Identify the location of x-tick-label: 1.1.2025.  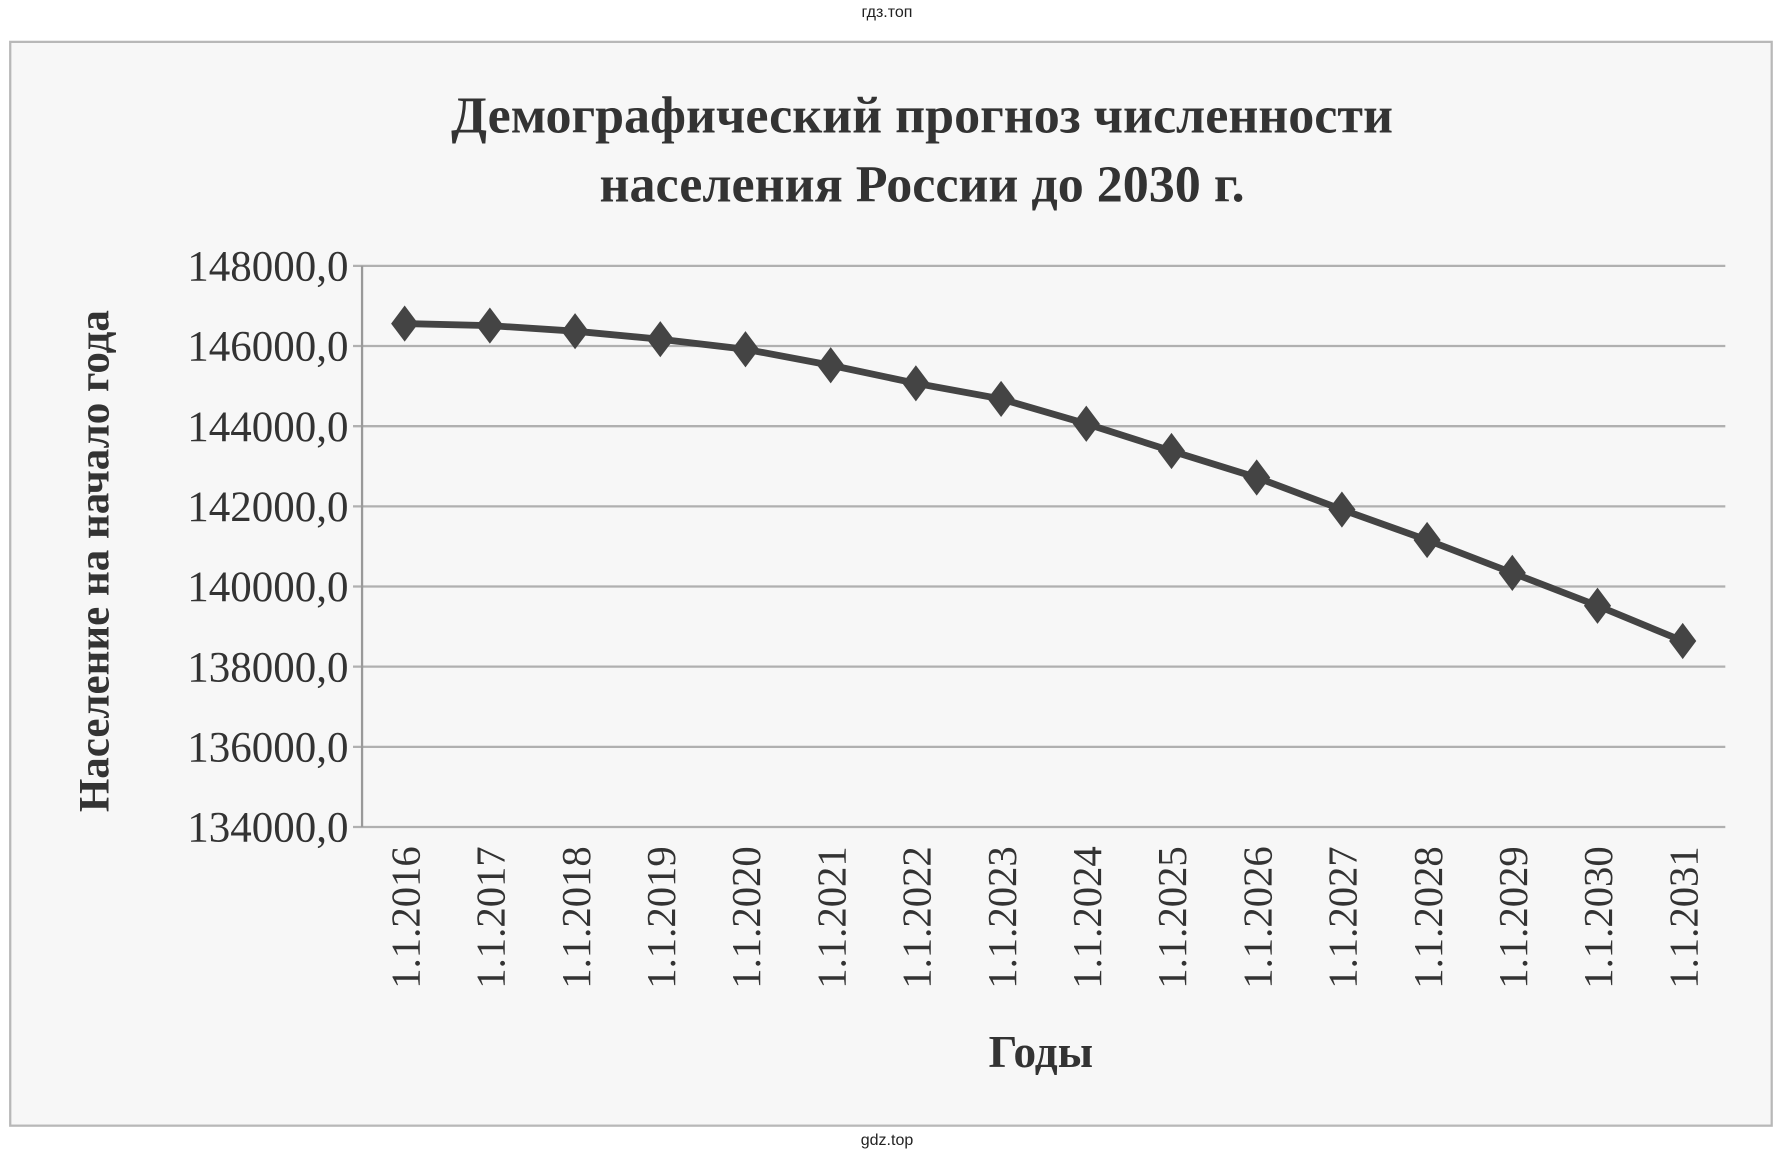
(1172, 917).